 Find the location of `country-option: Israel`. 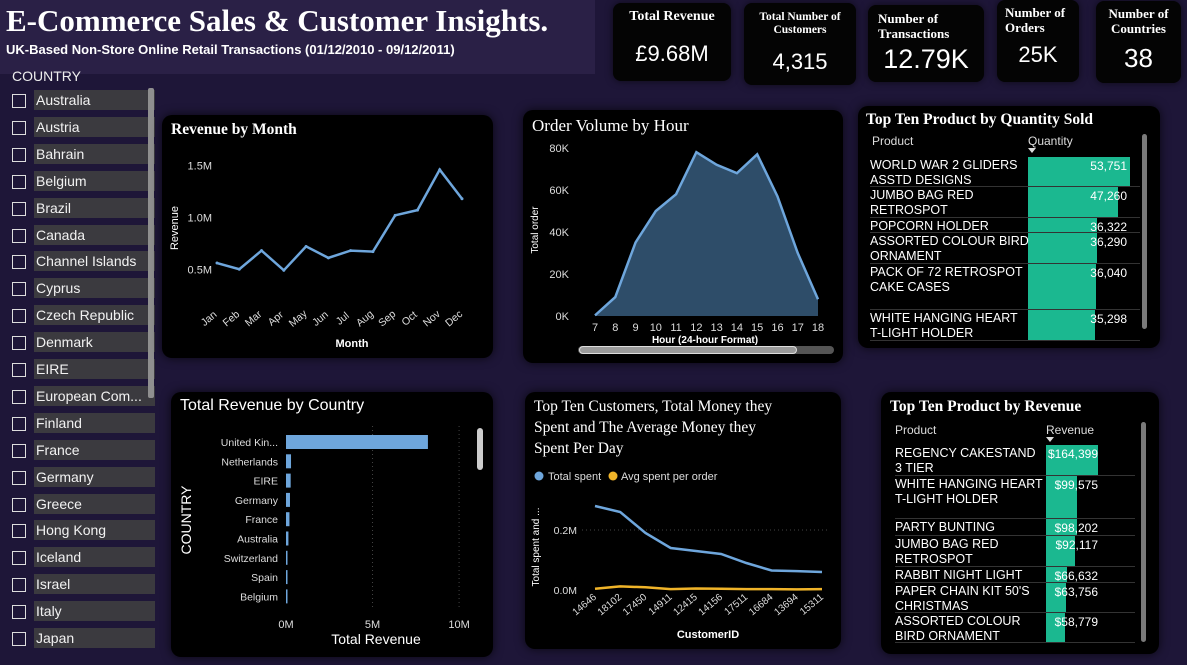

country-option: Israel is located at coordinates (87, 585).